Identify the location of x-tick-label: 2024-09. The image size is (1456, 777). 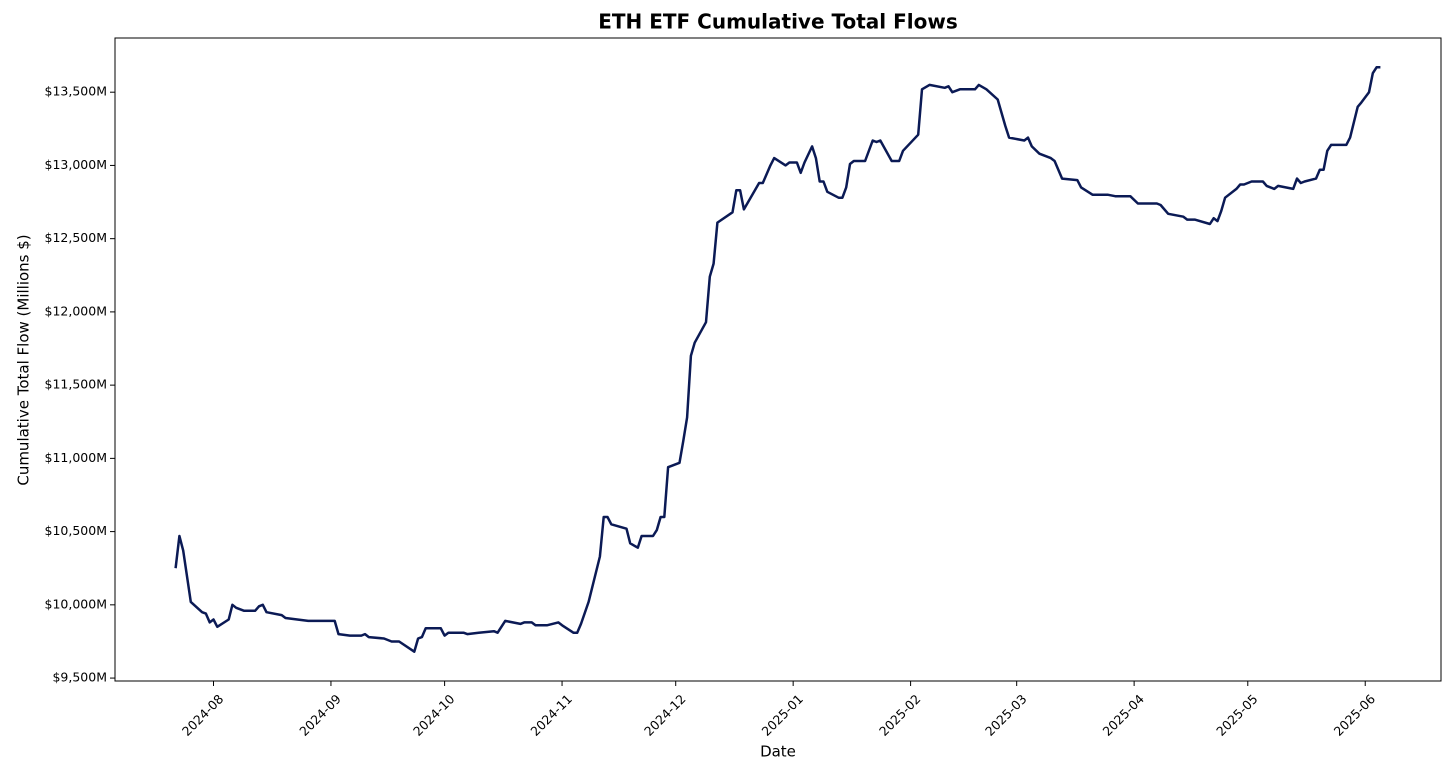
(320, 715).